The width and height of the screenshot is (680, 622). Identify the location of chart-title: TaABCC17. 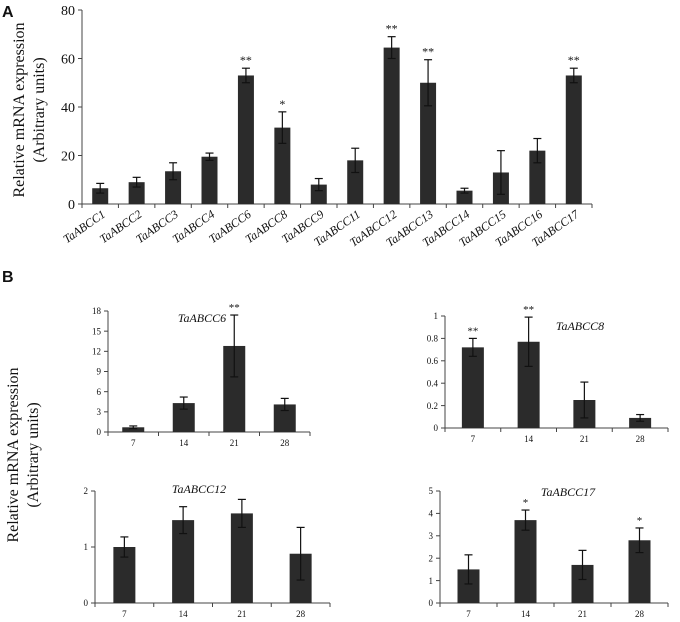
(568, 492).